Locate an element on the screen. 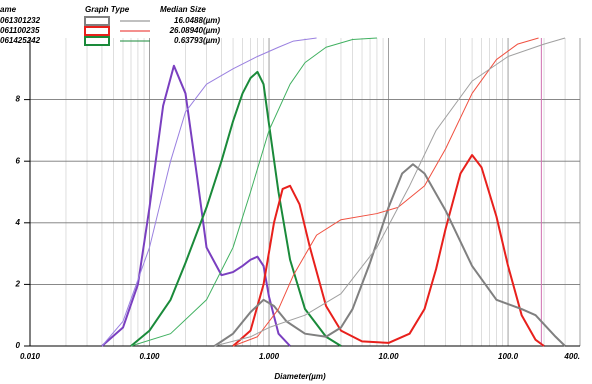 The image size is (592, 384). x-tick-label: 0.100 is located at coordinates (149, 356).